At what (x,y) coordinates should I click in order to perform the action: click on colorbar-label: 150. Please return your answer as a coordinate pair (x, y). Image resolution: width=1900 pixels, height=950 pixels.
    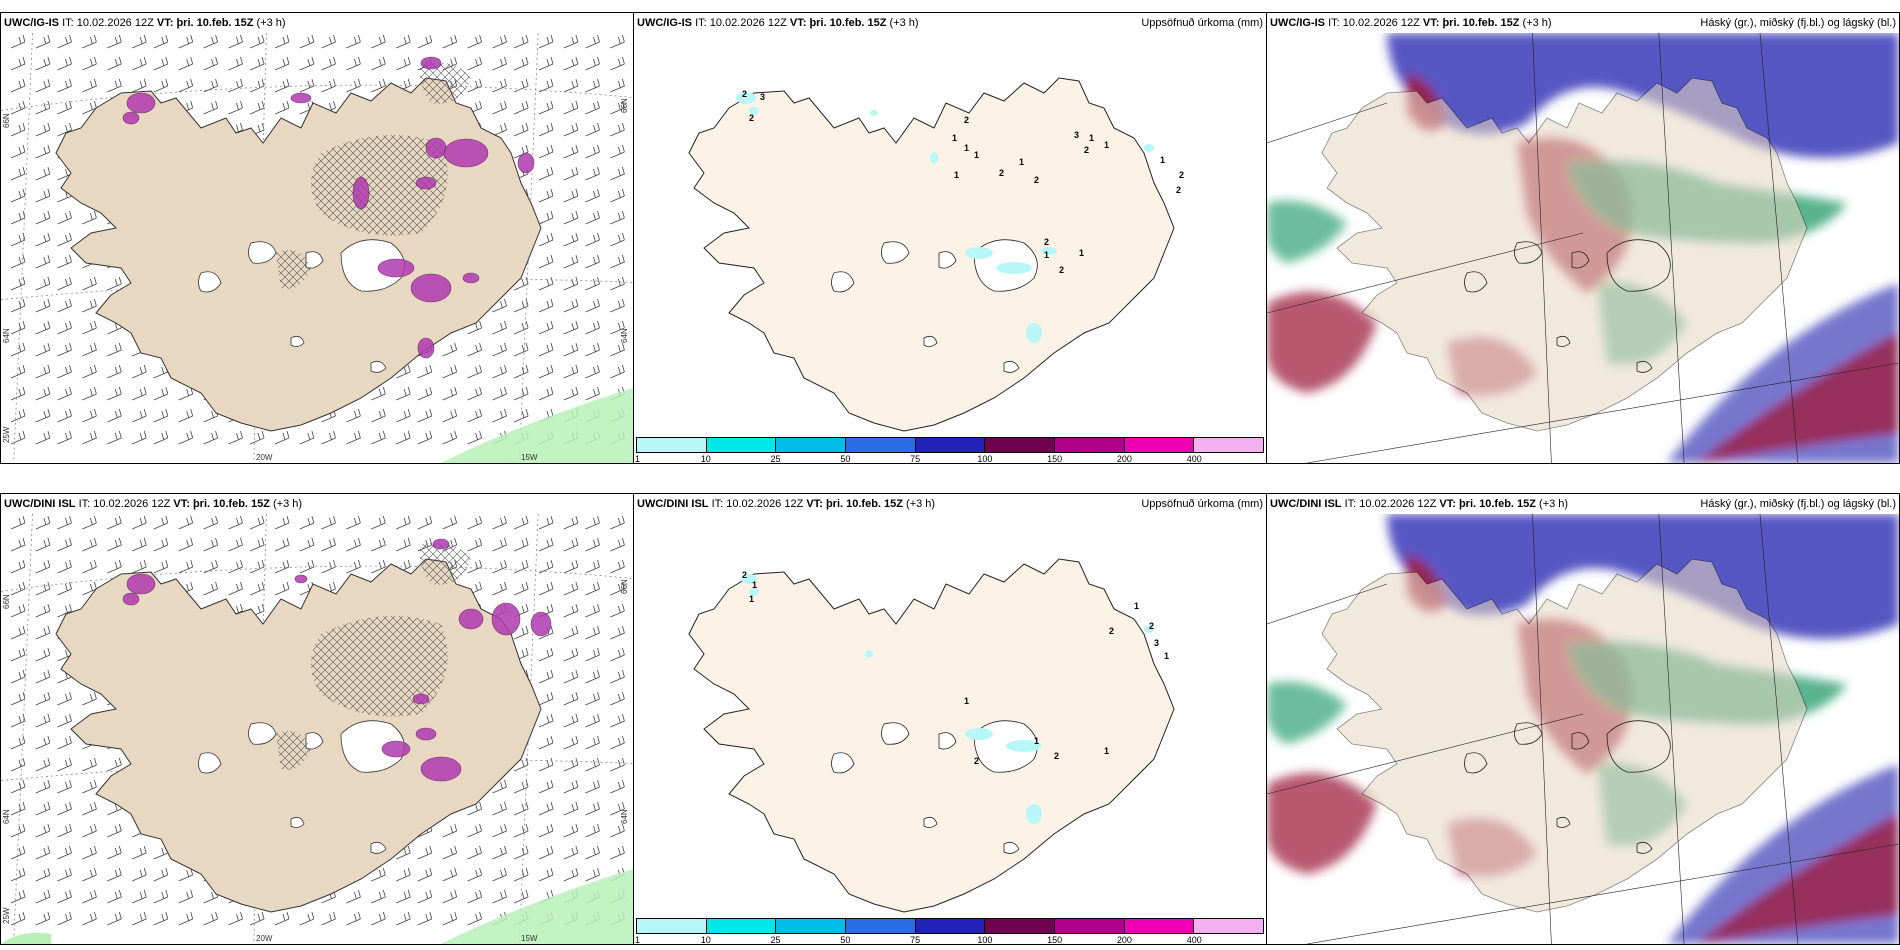
    Looking at the image, I should click on (1055, 459).